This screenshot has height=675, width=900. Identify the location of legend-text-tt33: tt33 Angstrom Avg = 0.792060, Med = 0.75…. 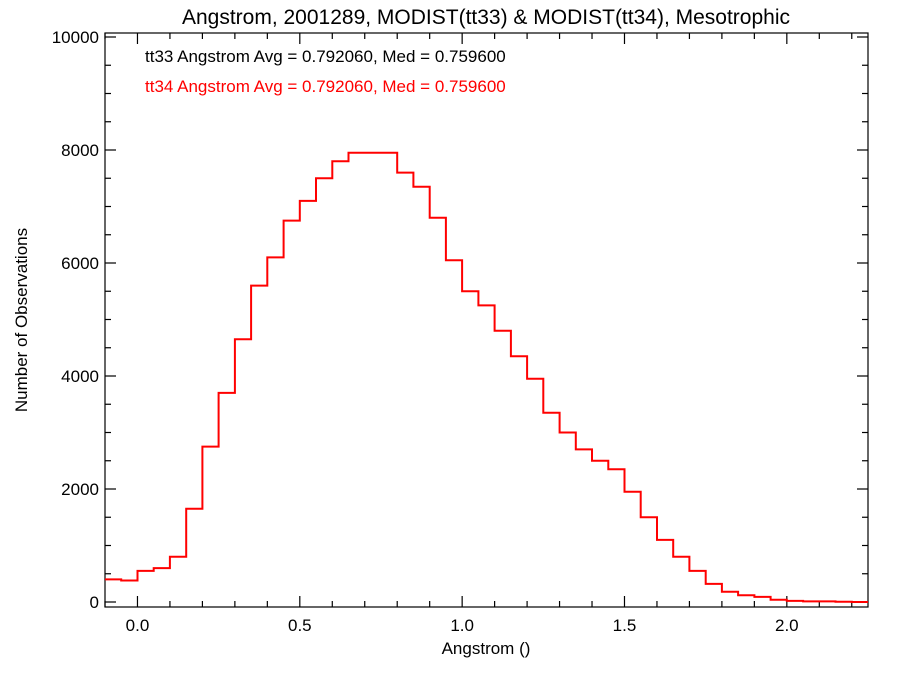
(325, 56).